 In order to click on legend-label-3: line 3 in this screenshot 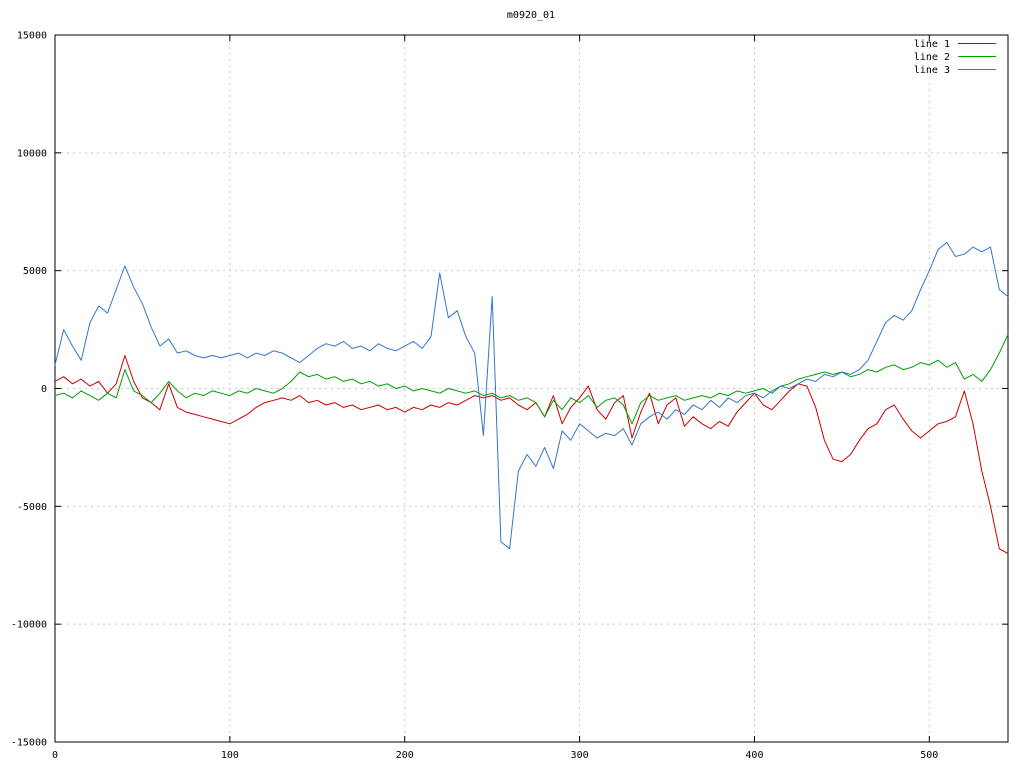, I will do `click(932, 70)`.